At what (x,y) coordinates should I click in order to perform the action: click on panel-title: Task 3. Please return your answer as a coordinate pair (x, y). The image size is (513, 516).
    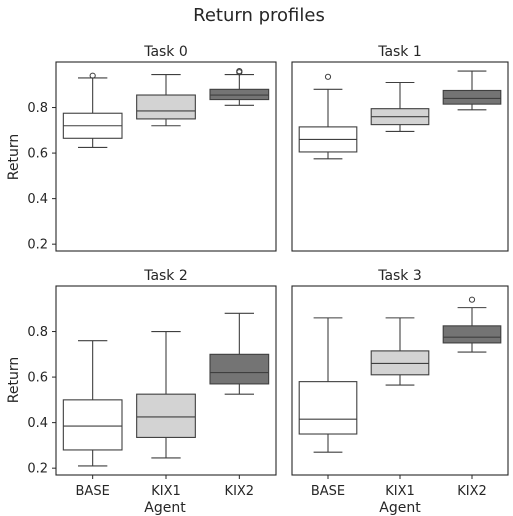
    Looking at the image, I should click on (399, 276).